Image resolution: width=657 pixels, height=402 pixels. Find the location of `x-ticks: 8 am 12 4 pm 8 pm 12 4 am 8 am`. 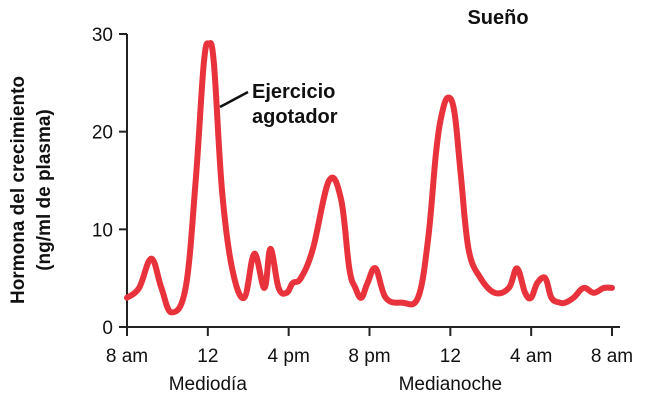

x-ticks: 8 am 12 4 pm 8 pm 12 4 am 8 am is located at coordinates (369, 347).